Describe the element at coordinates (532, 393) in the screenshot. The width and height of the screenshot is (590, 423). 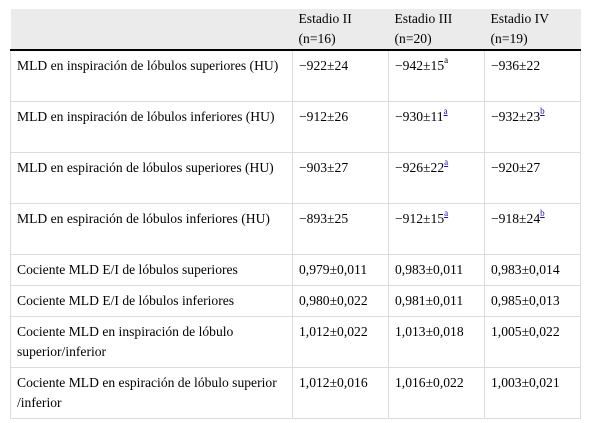
I see `value-cell: 1,003±0,021` at that location.